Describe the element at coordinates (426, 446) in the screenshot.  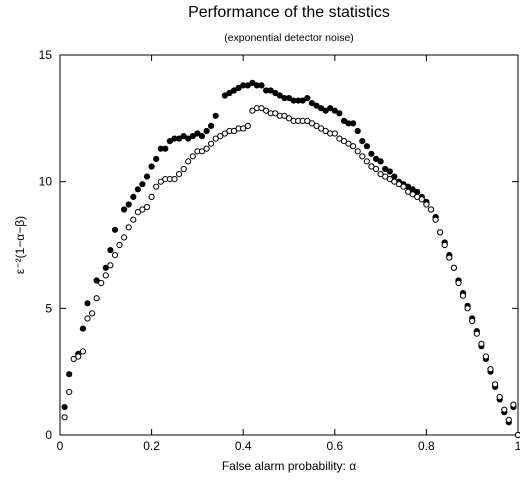
I see `x-tick-label: 0.8` at that location.